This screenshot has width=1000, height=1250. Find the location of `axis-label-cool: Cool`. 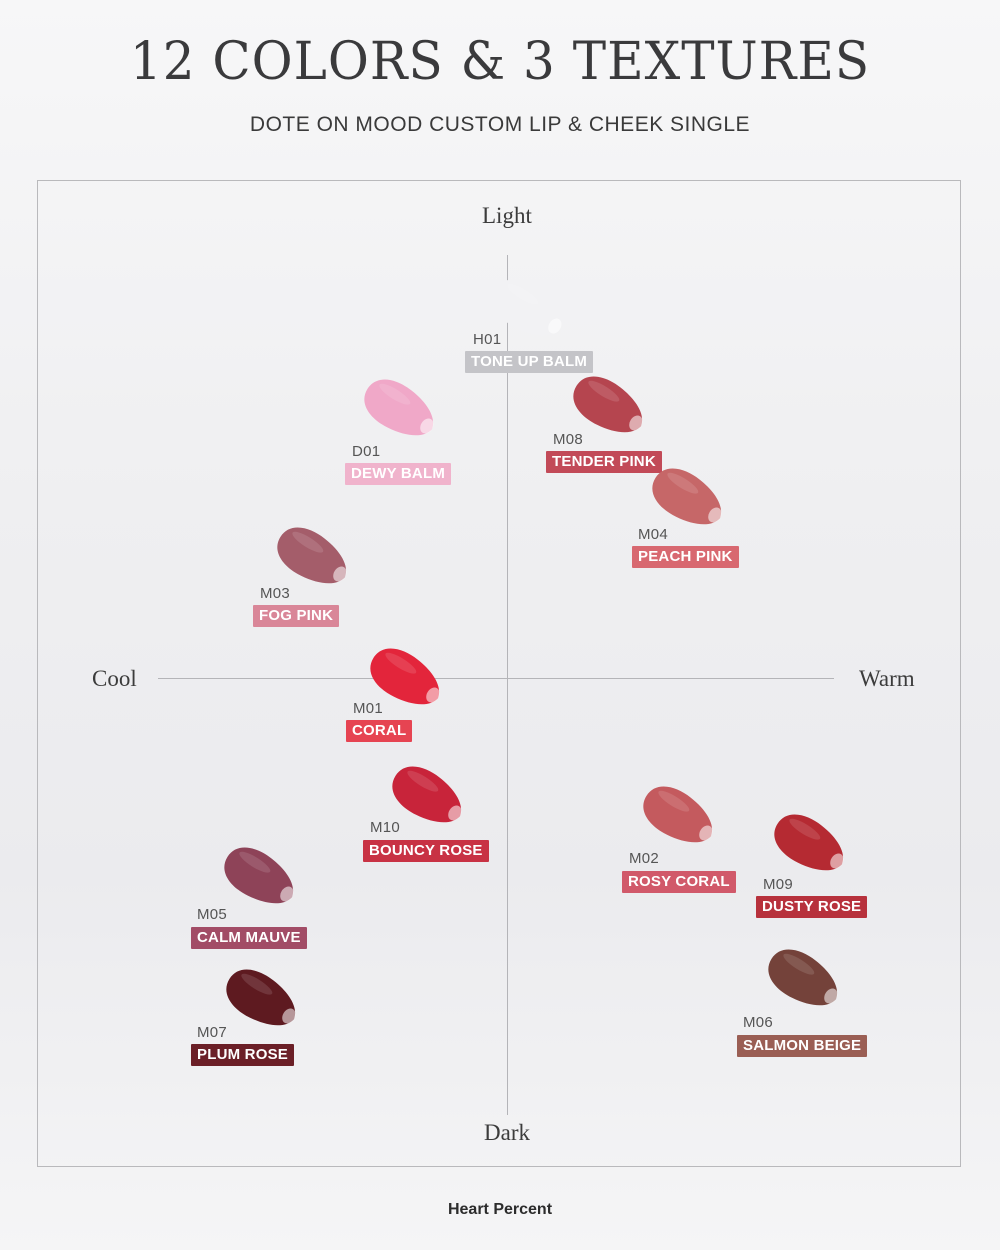

axis-label-cool: Cool is located at coordinates (114, 678).